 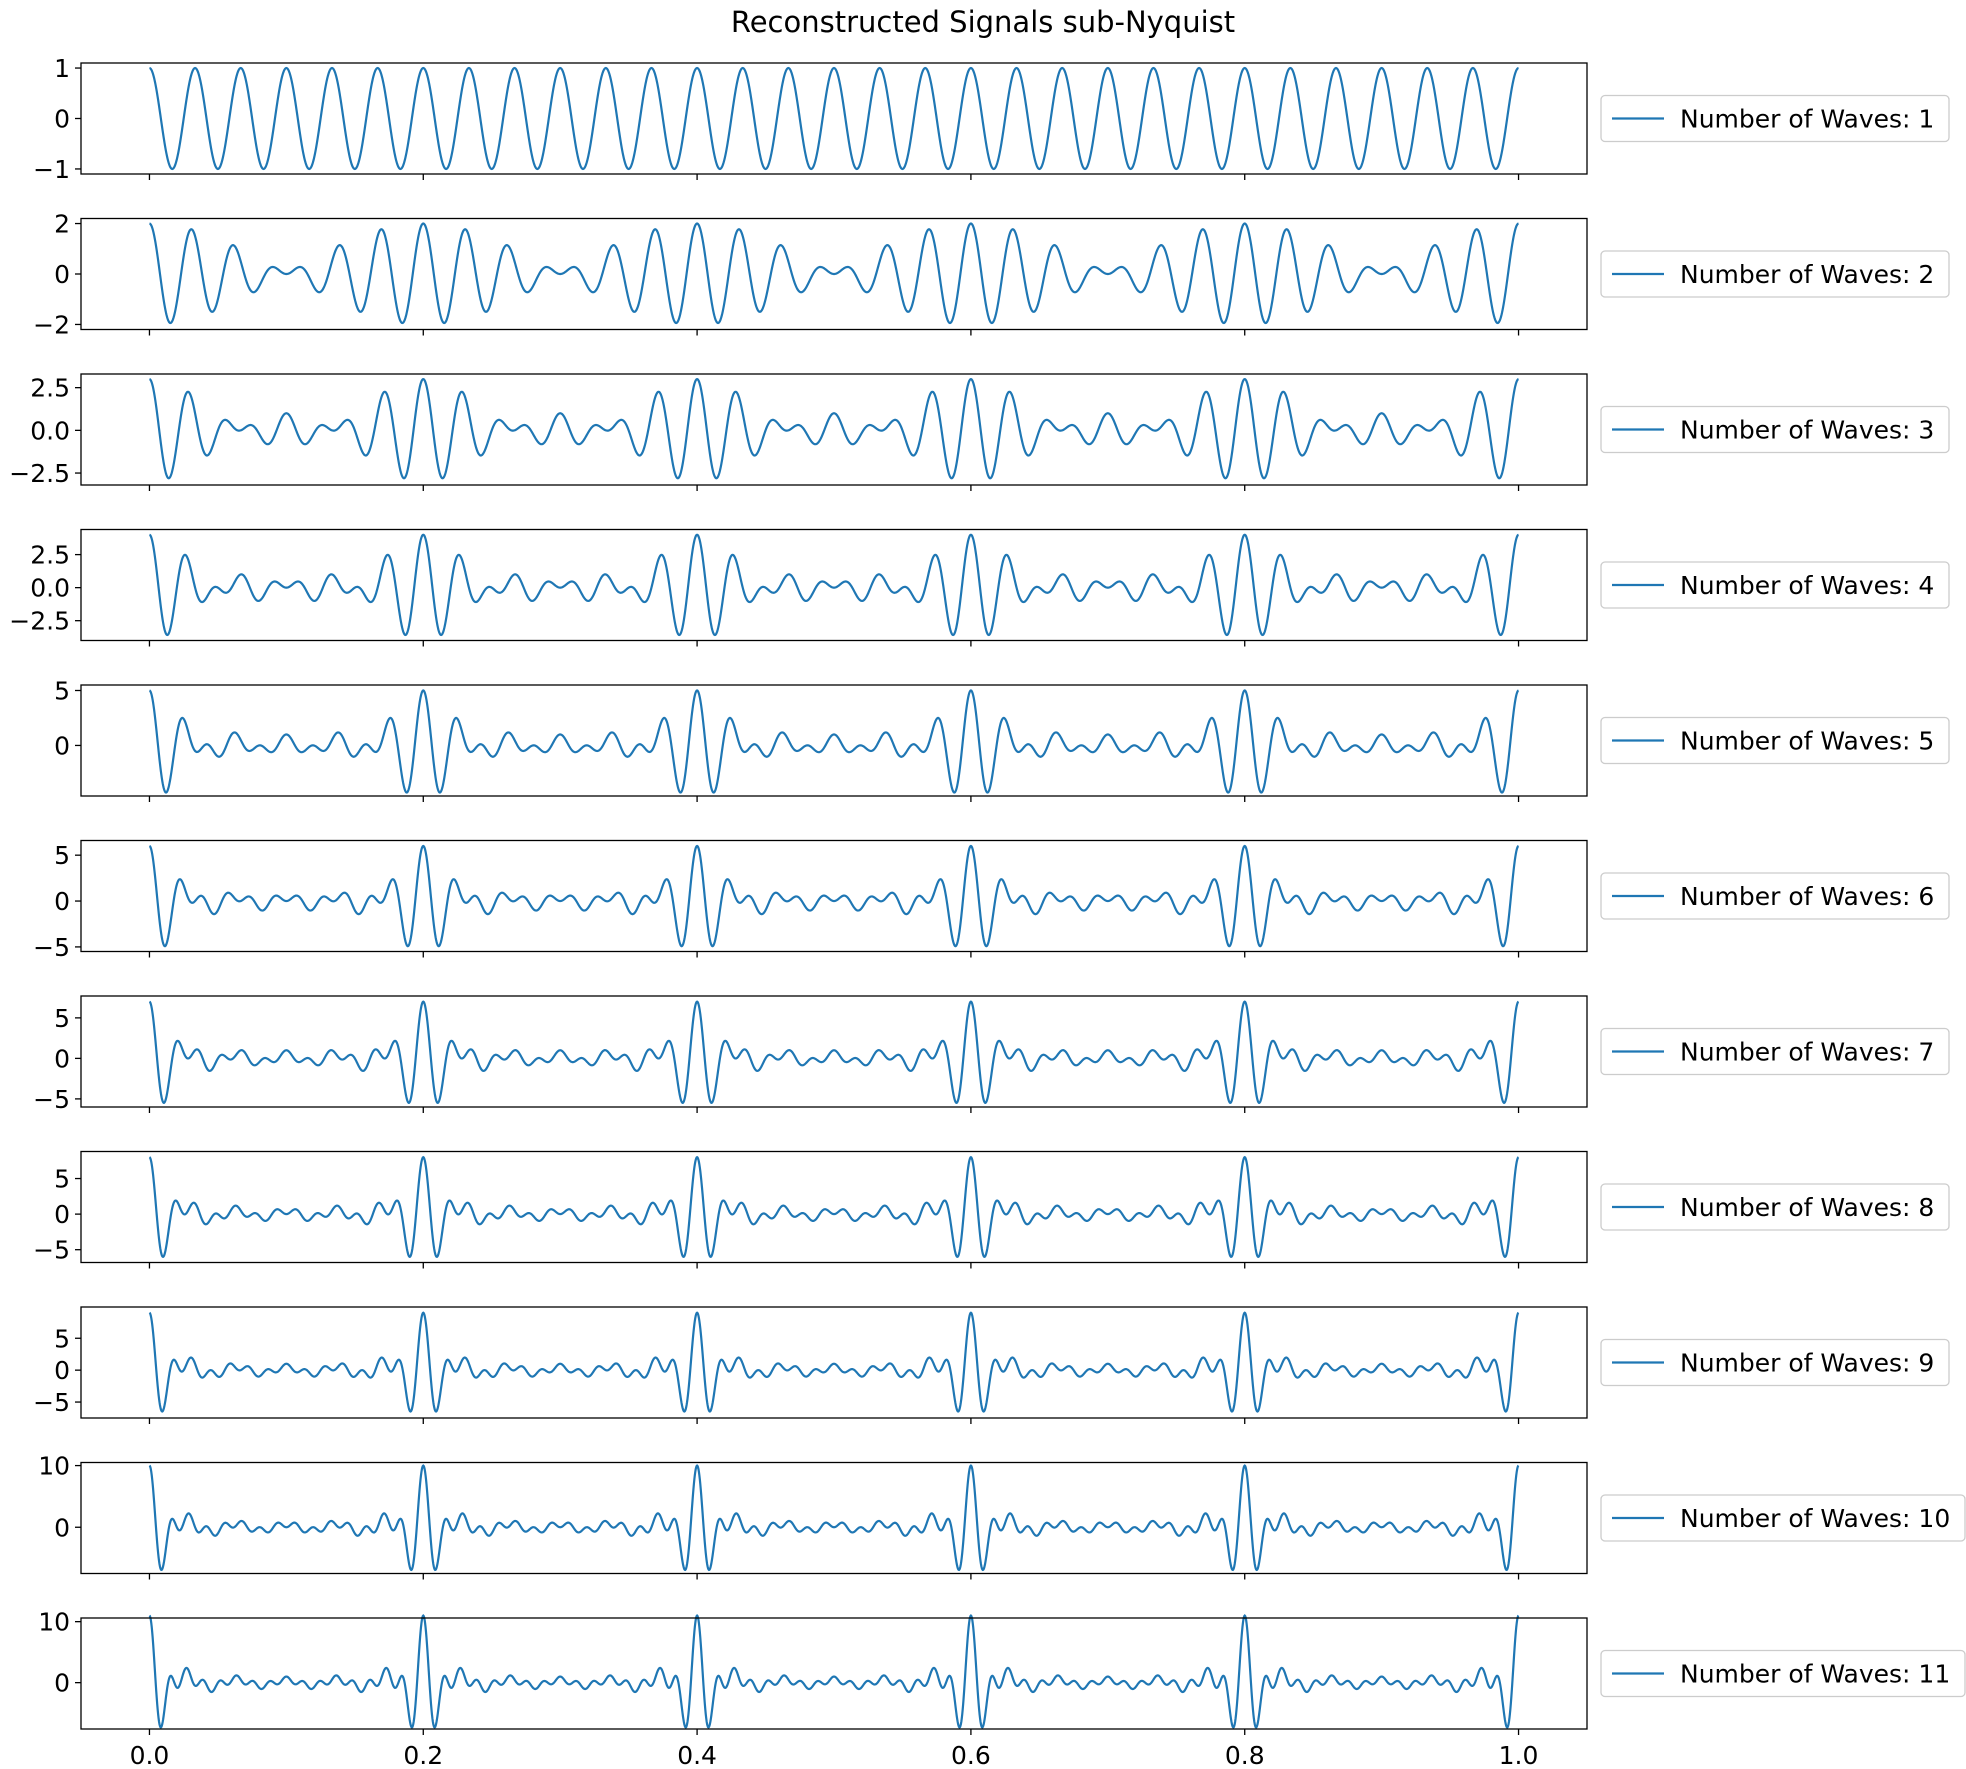 I want to click on legend: Number of Waves: 6, so click(x=1775, y=896).